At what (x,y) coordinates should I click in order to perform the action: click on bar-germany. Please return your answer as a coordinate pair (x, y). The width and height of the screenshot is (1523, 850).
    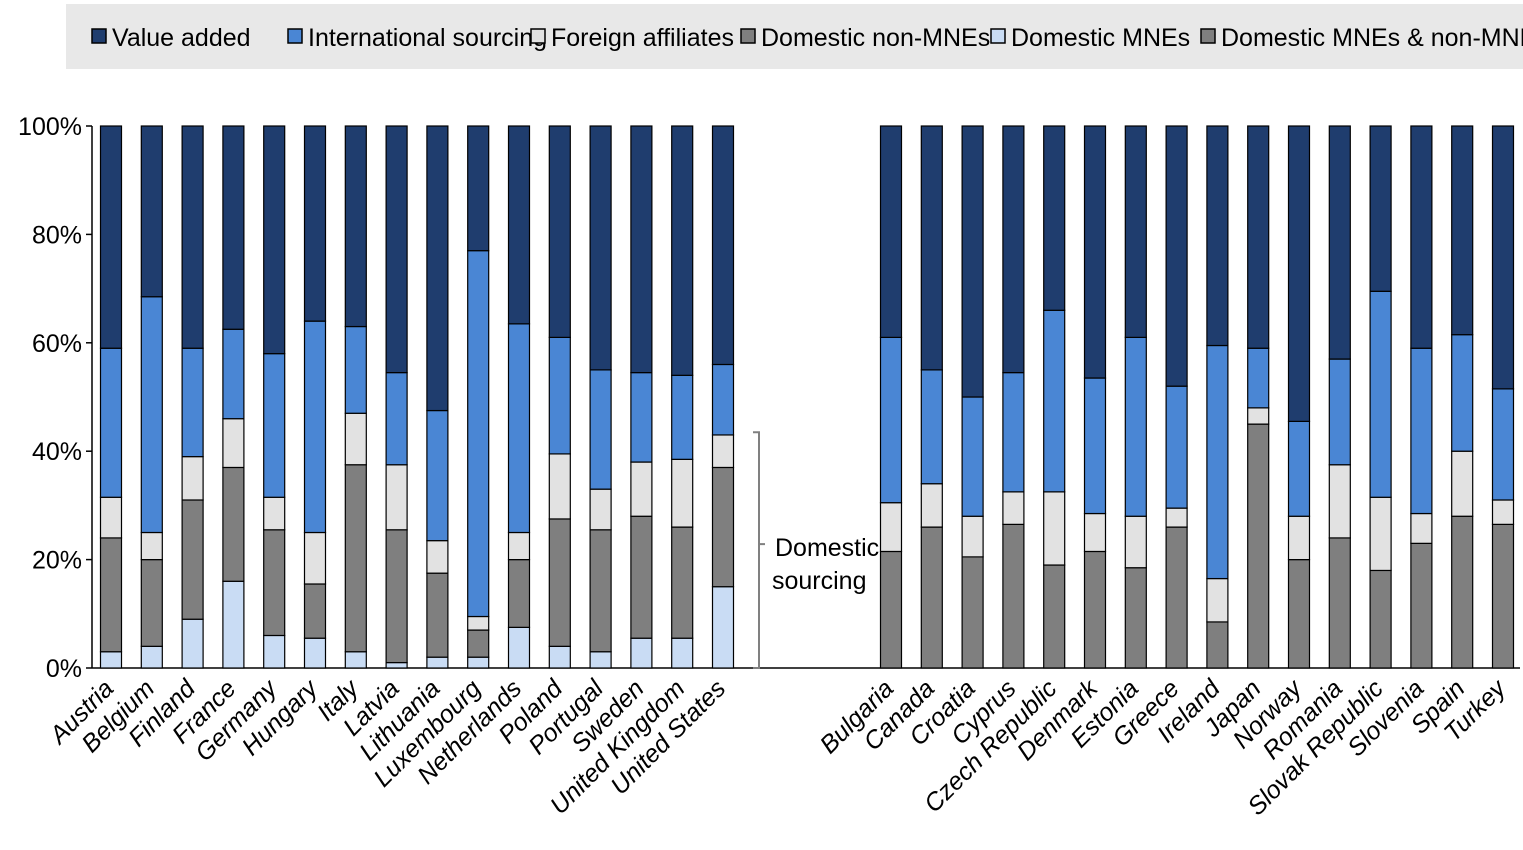
    Looking at the image, I should click on (274, 397).